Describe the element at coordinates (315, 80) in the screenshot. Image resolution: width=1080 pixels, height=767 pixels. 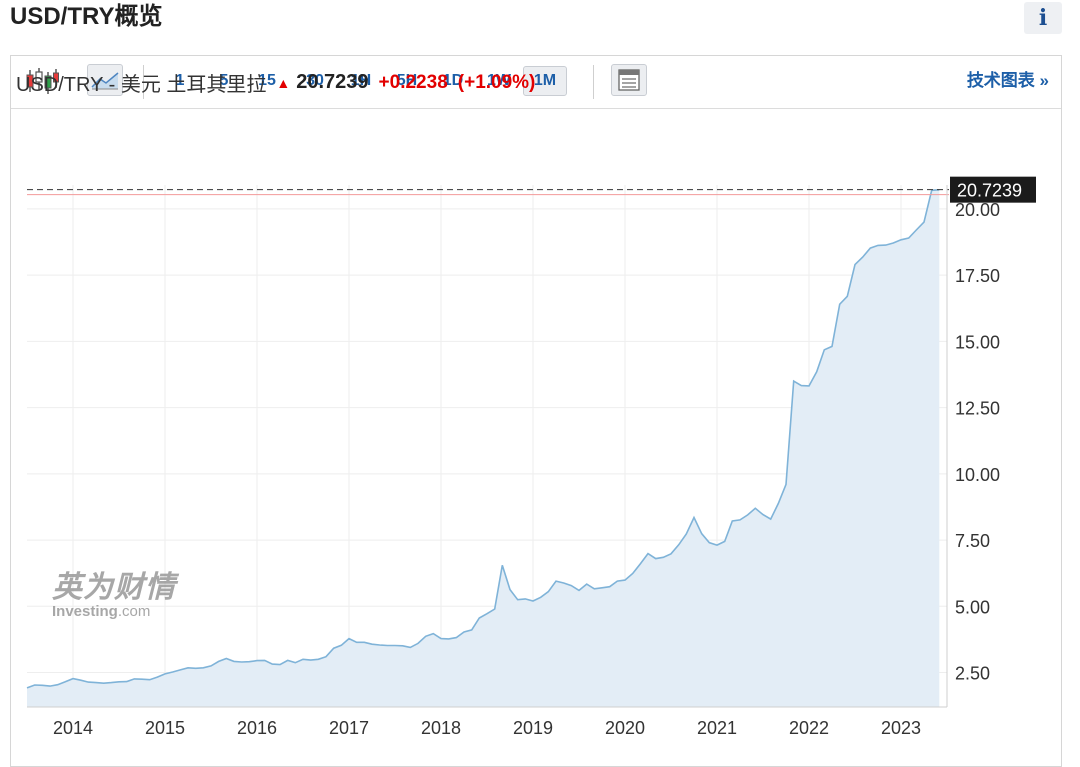
I see `interval-30: 30` at that location.